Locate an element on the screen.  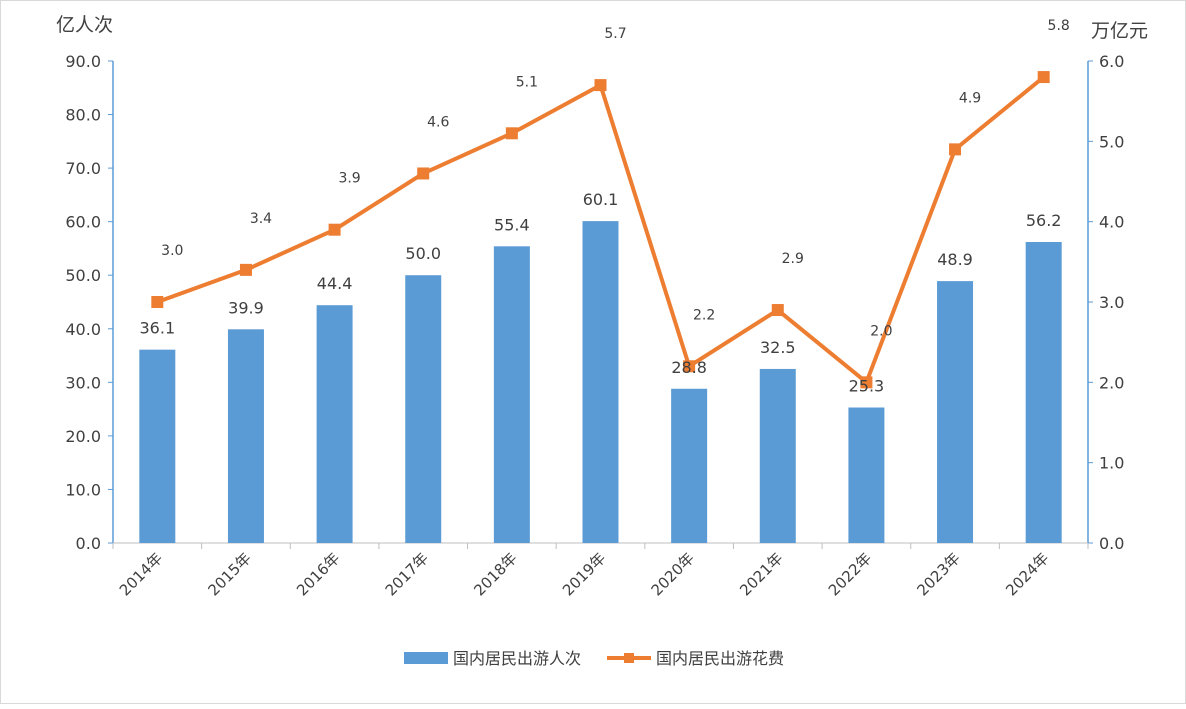
x-tick-label: 2018年 is located at coordinates (495, 574).